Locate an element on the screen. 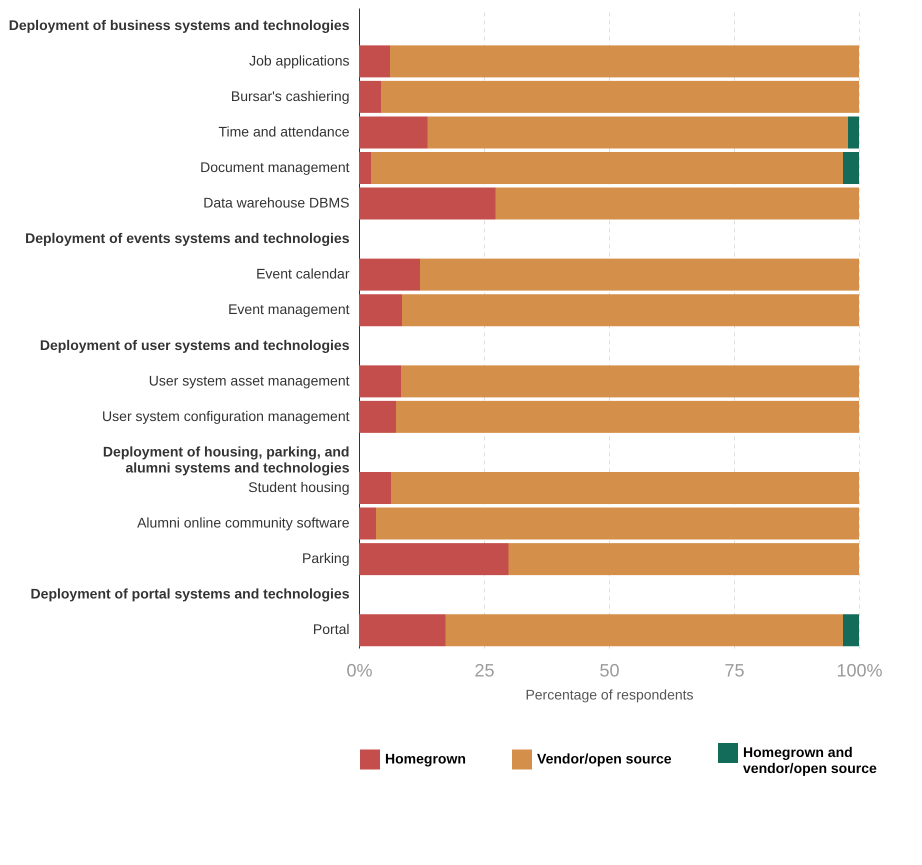 This screenshot has width=922, height=865. y-tick-label: Deployment of user systems and technologies is located at coordinates (195, 344).